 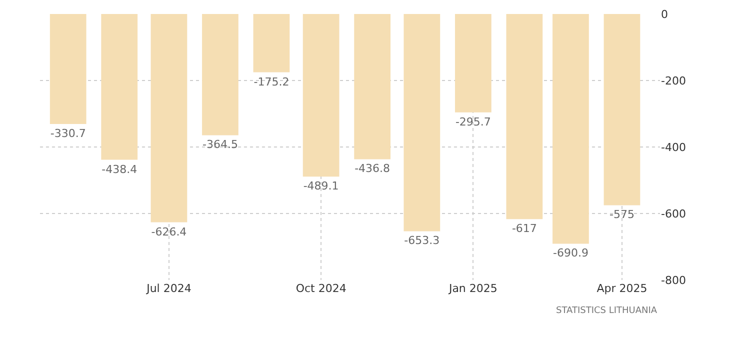 I want to click on data-label: -690.9, so click(x=570, y=253).